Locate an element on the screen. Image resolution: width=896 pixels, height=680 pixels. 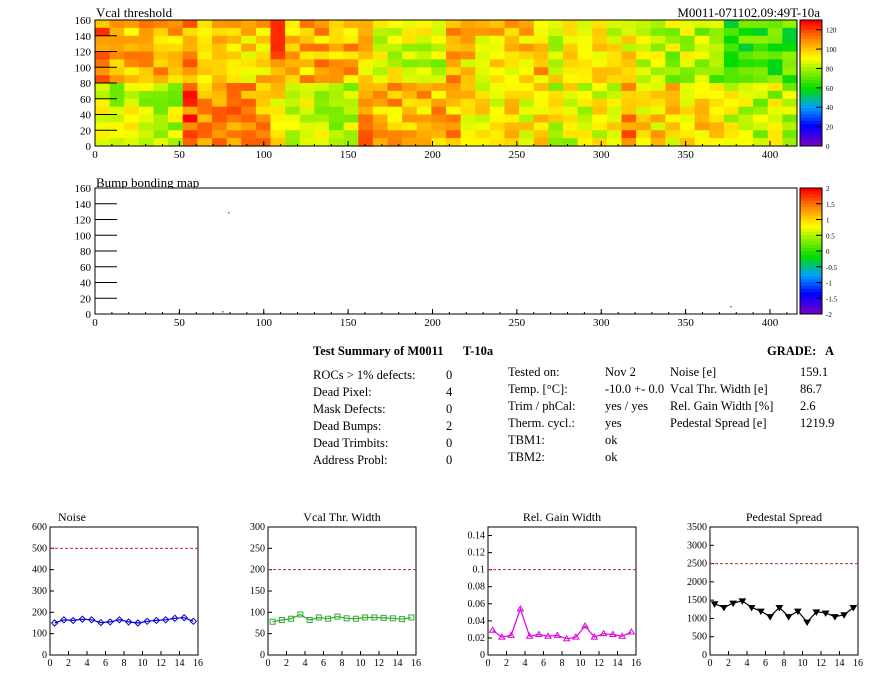
x-tick-label: 2 is located at coordinates (728, 663).